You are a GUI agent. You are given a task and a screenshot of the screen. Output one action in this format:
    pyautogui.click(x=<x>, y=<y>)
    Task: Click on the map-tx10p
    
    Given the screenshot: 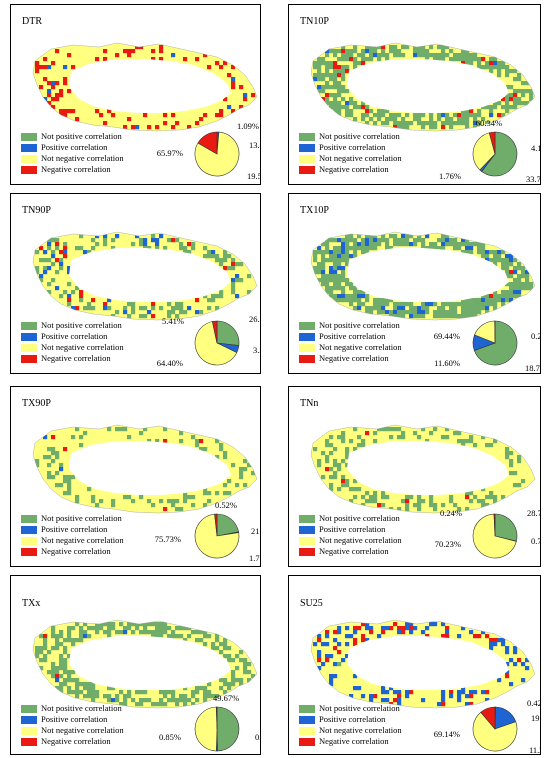 What is the action you would take?
    pyautogui.click(x=423, y=276)
    